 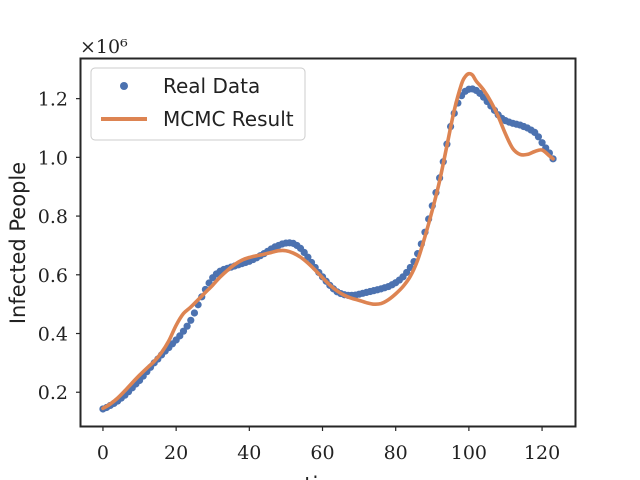 I want to click on y-tick-label: 0.2, so click(x=53, y=393).